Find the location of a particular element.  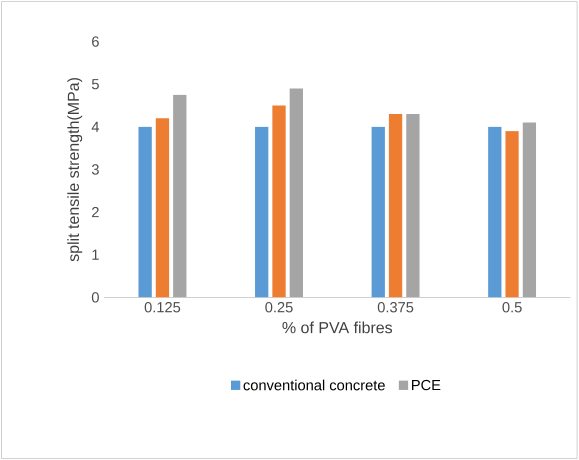

x-tick-label: 0.5 is located at coordinates (512, 307).